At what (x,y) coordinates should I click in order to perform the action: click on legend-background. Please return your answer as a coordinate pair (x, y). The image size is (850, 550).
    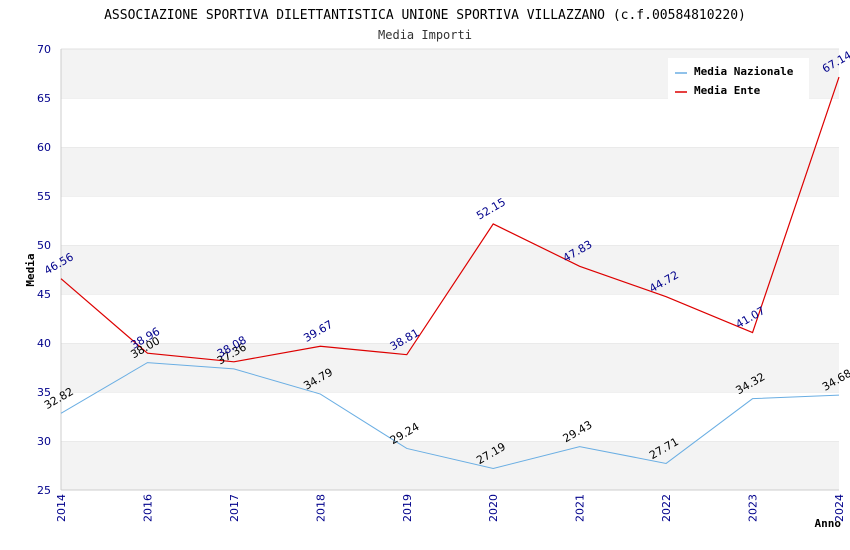
    Looking at the image, I should click on (738, 79).